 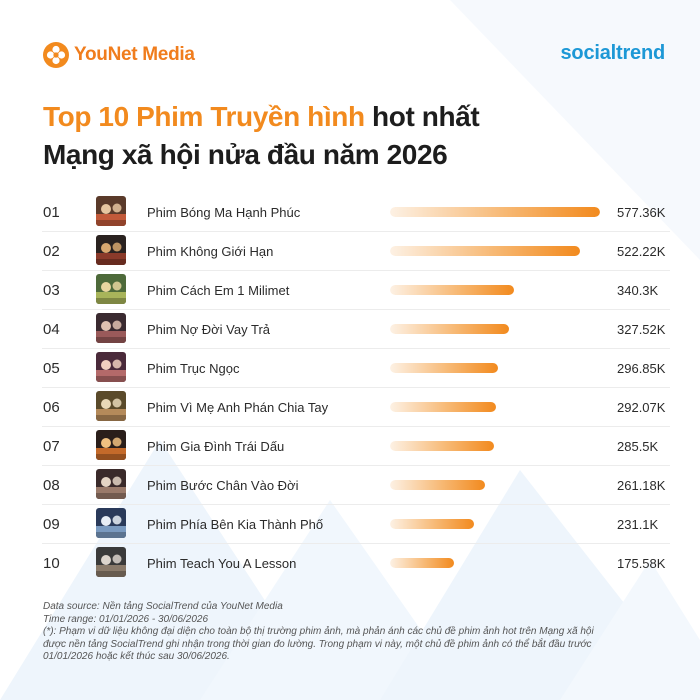 What do you see at coordinates (51, 368) in the screenshot?
I see `rank-number: 05` at bounding box center [51, 368].